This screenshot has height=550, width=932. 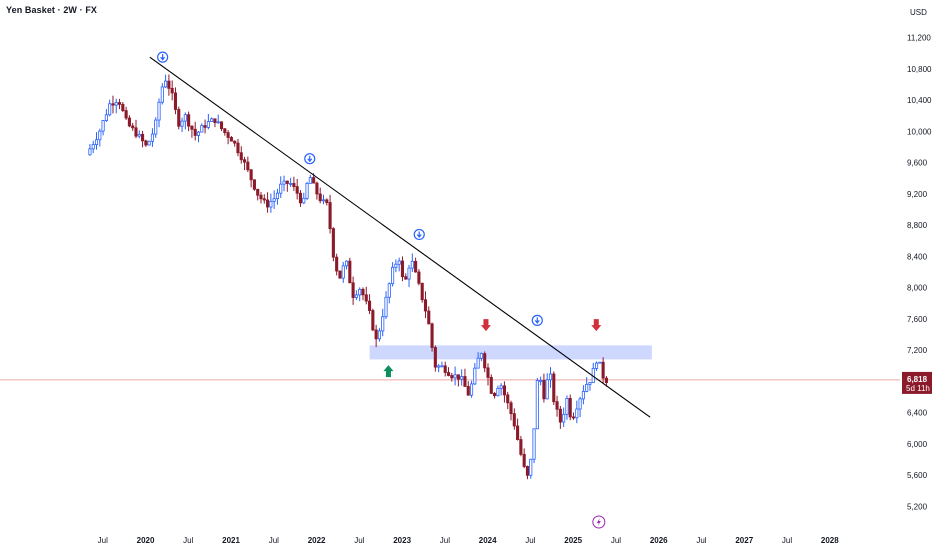 I want to click on y-tick-label: 8,000, so click(x=917, y=288).